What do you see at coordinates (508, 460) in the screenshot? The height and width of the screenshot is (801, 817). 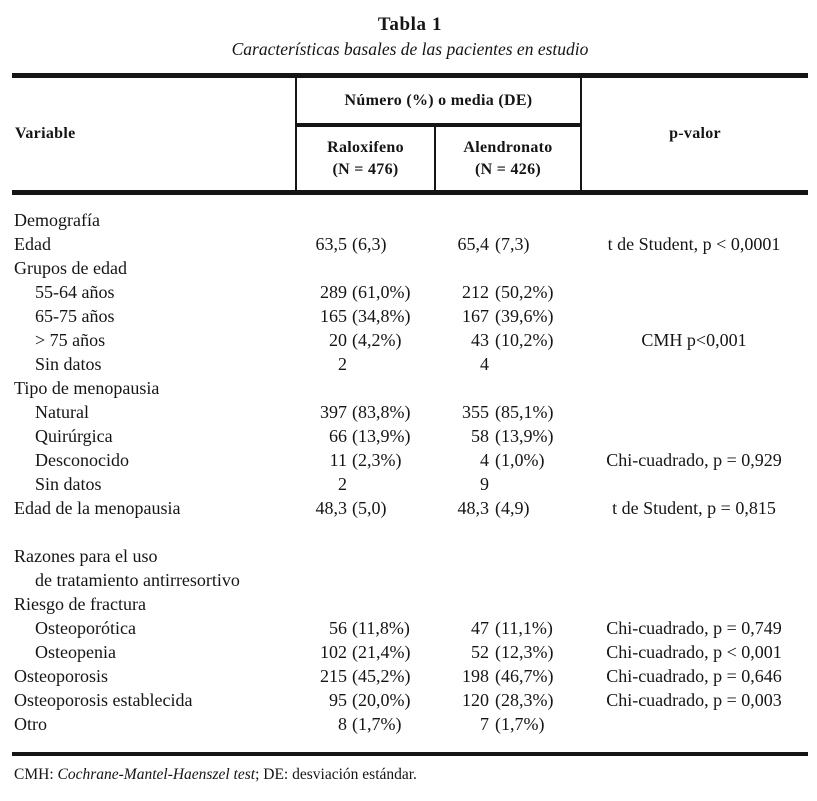 I see `alendronato-value: 4 (1,0%)` at bounding box center [508, 460].